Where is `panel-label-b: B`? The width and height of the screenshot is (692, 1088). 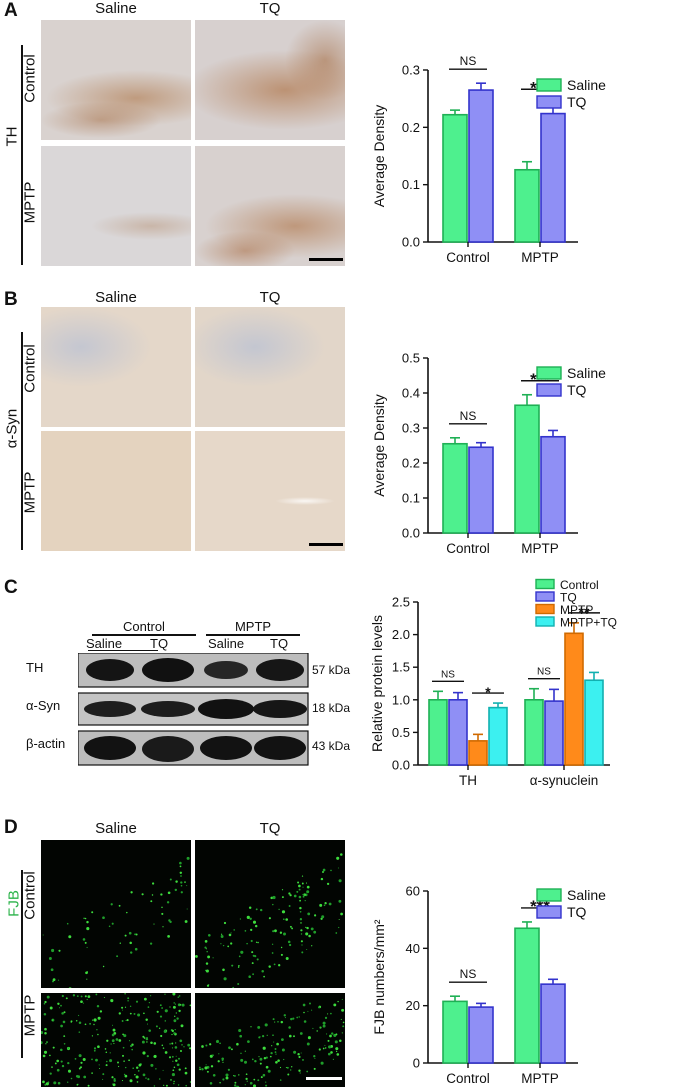 panel-label-b: B is located at coordinates (11, 299).